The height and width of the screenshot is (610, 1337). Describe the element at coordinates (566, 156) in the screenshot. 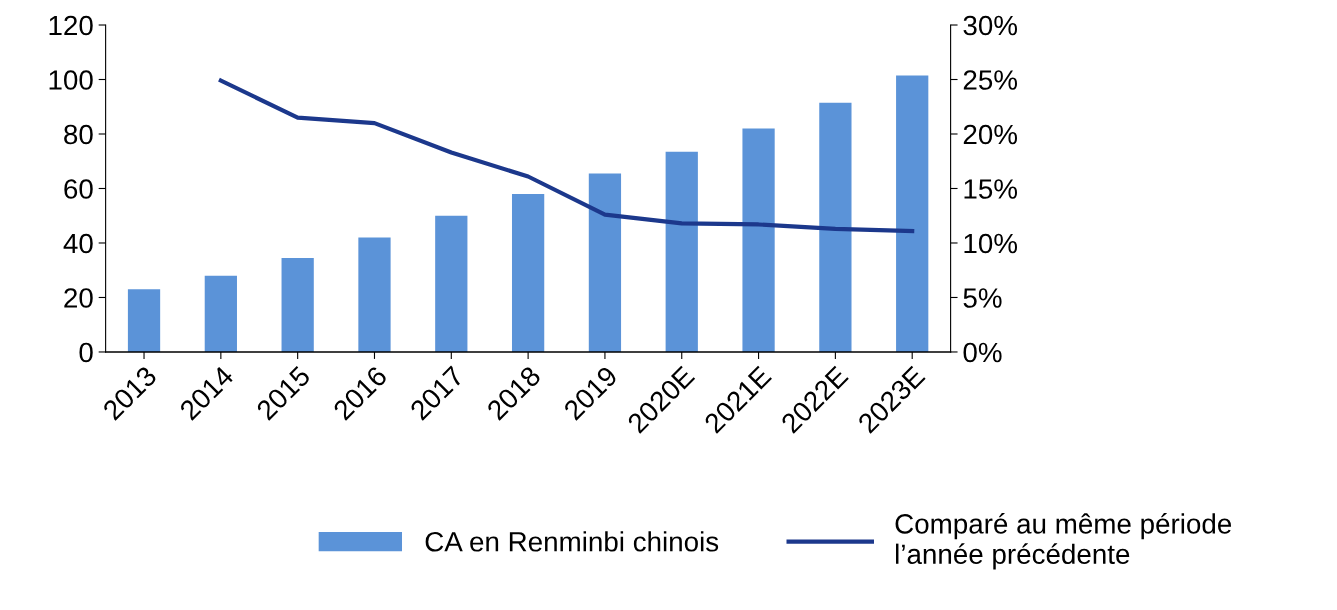

I see `line-series` at that location.